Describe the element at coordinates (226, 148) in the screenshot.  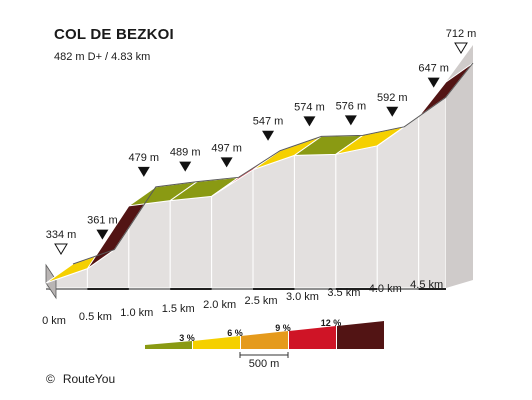
I see `elevation-label: 497 m` at that location.